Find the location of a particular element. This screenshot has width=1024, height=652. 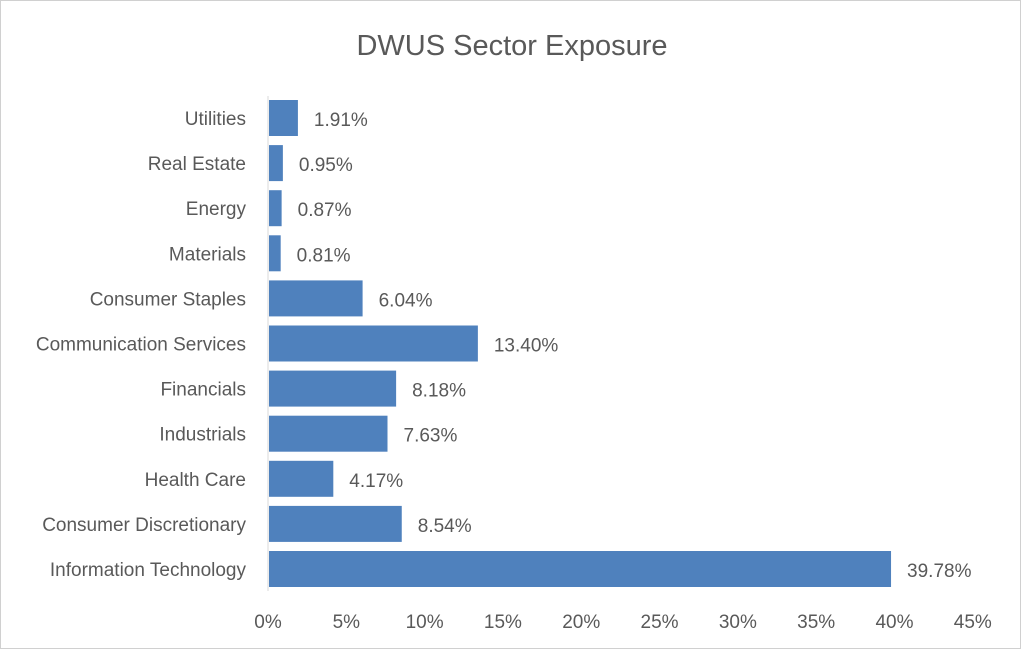

data-label: 13.40% is located at coordinates (526, 346).